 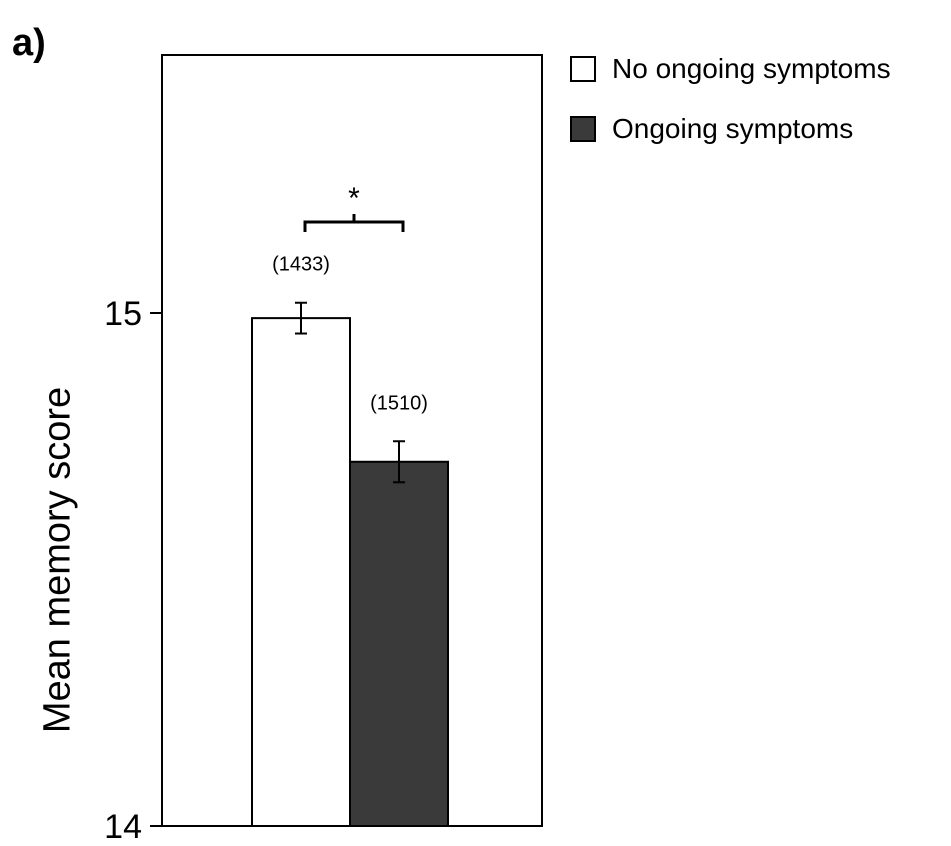 I want to click on legend: No ongoing symptoms Ongoing symptoms, so click(x=730, y=112).